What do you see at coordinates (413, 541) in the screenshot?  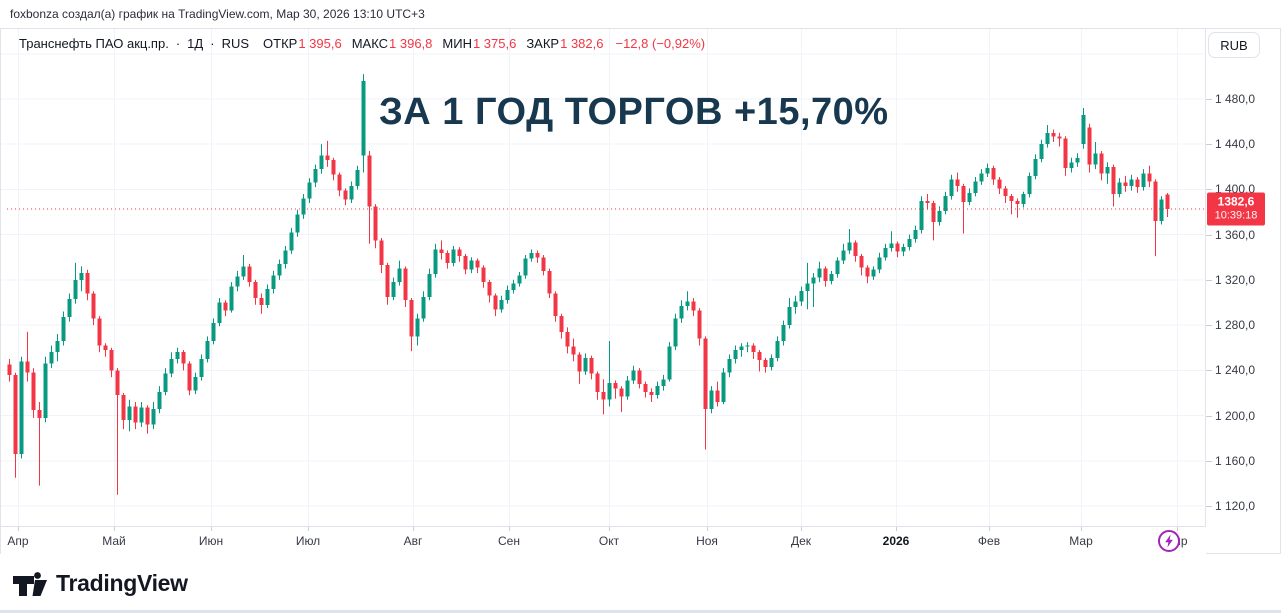 I see `time-tick-label: Авг` at bounding box center [413, 541].